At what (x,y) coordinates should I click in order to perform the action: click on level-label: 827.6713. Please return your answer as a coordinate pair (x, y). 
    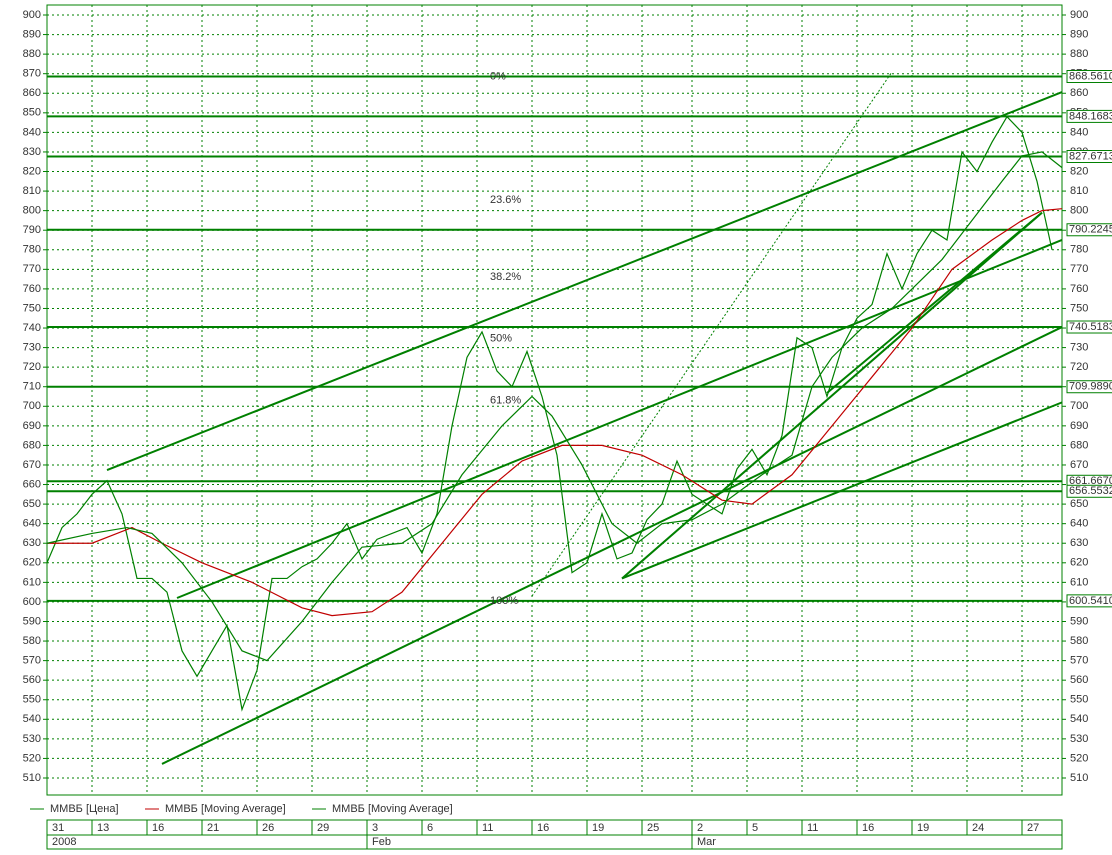
    Looking at the image, I should click on (1090, 156).